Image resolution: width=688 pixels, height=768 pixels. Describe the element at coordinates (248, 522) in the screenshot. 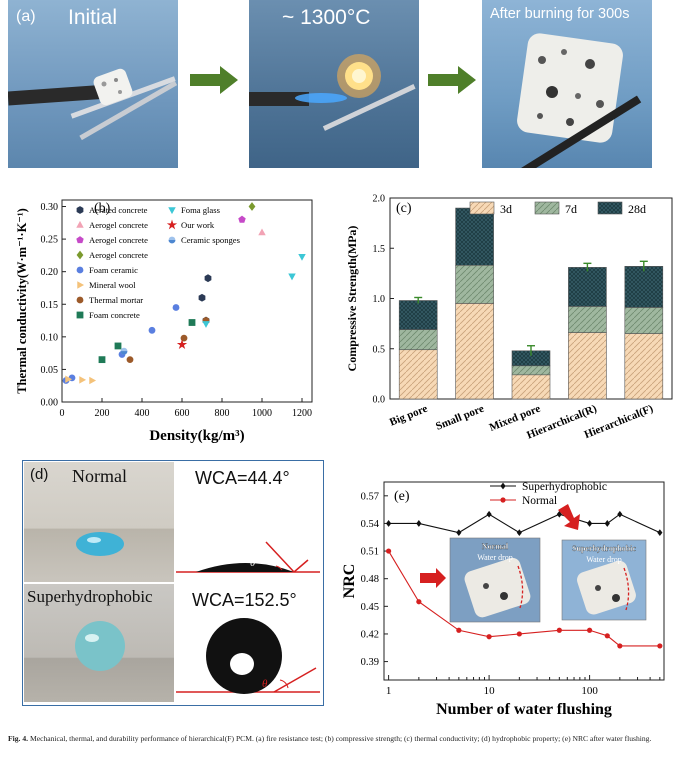

I see `wca-normal-panel` at that location.